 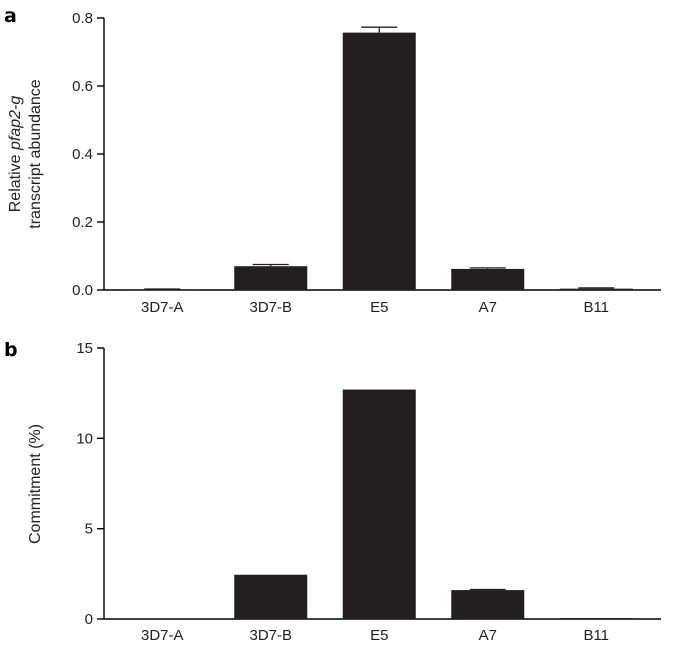 What do you see at coordinates (89, 529) in the screenshot?
I see `y-tick-label: 5` at bounding box center [89, 529].